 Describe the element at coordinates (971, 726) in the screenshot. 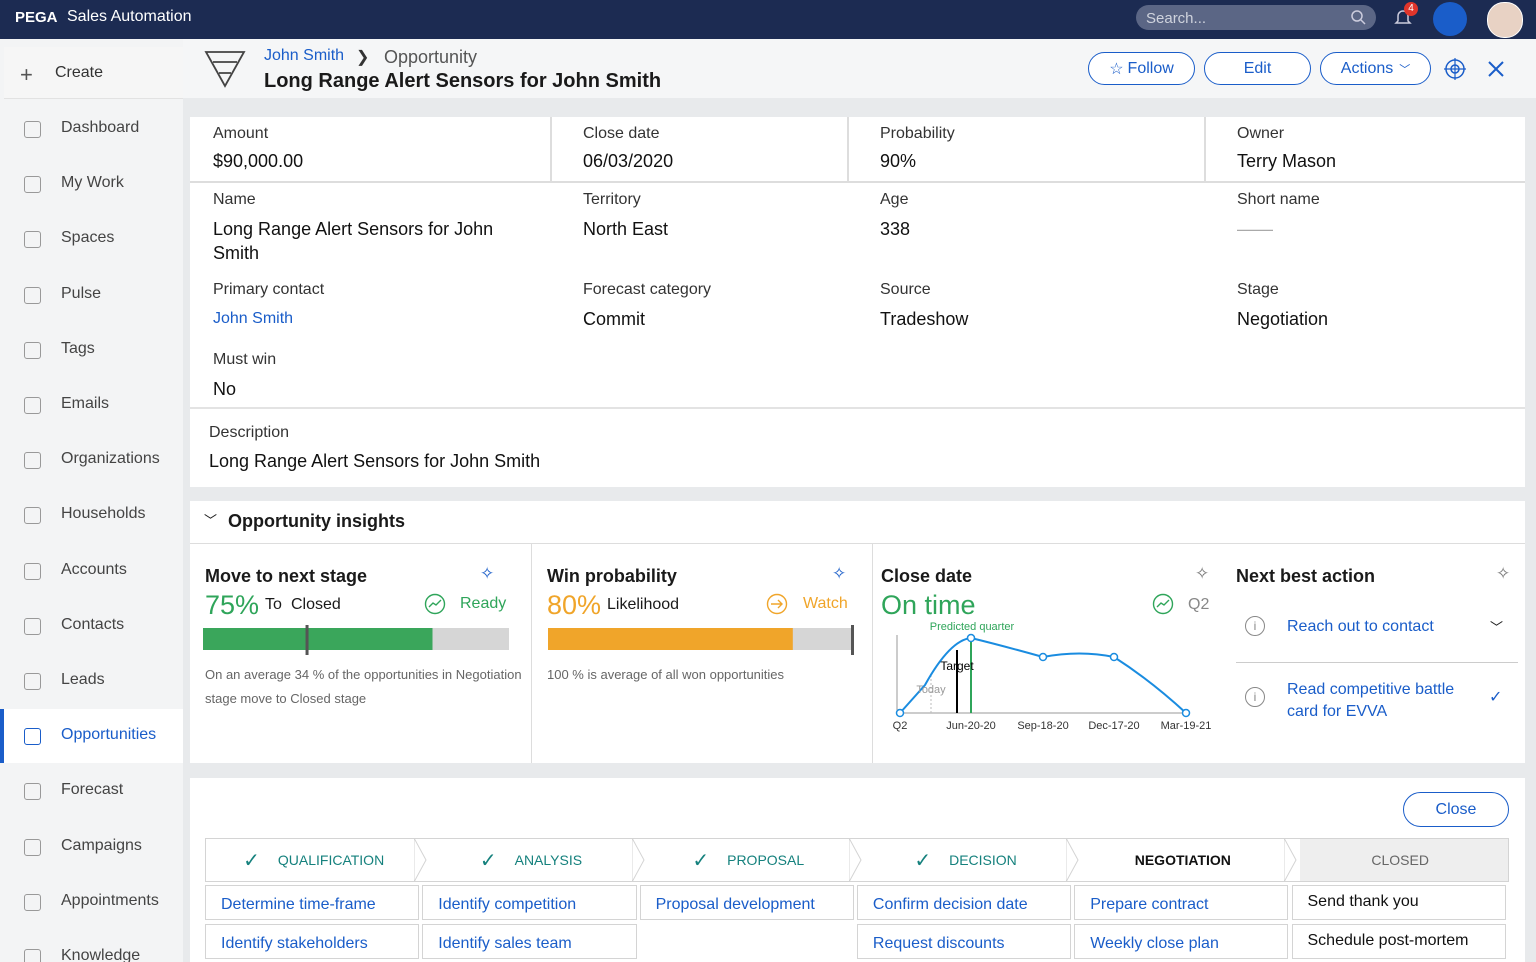

I see `x-label: Jun-20-20` at that location.